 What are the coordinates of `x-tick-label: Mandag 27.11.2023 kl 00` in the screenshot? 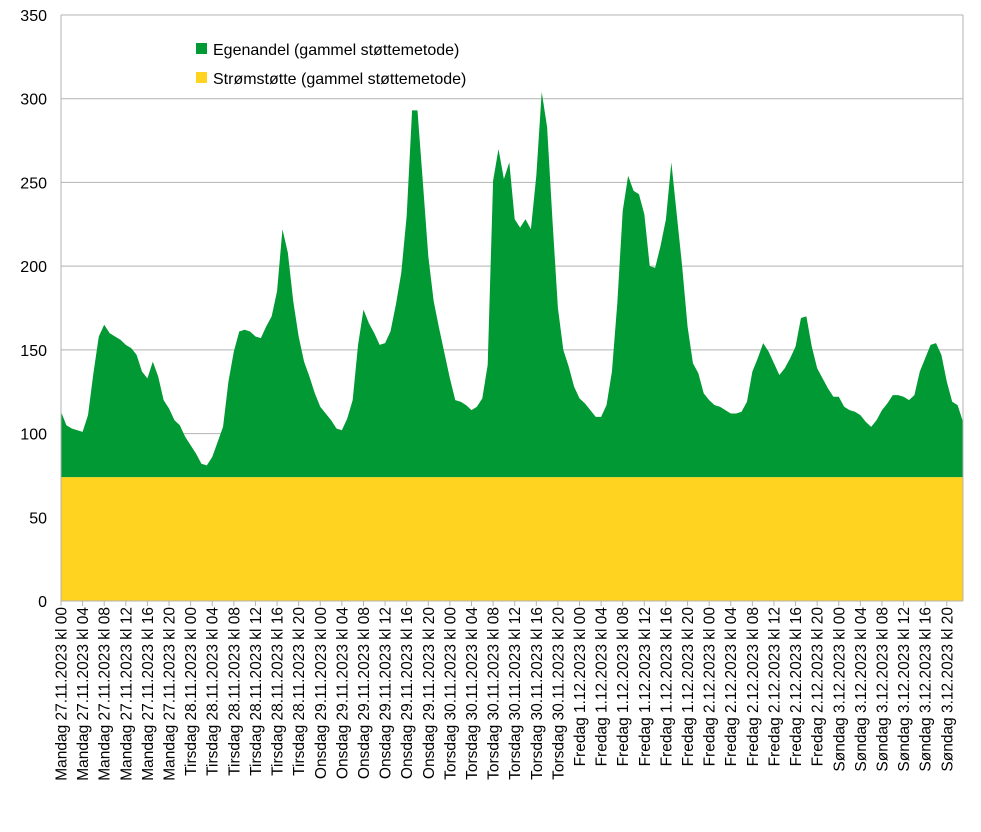 It's located at (62, 694).